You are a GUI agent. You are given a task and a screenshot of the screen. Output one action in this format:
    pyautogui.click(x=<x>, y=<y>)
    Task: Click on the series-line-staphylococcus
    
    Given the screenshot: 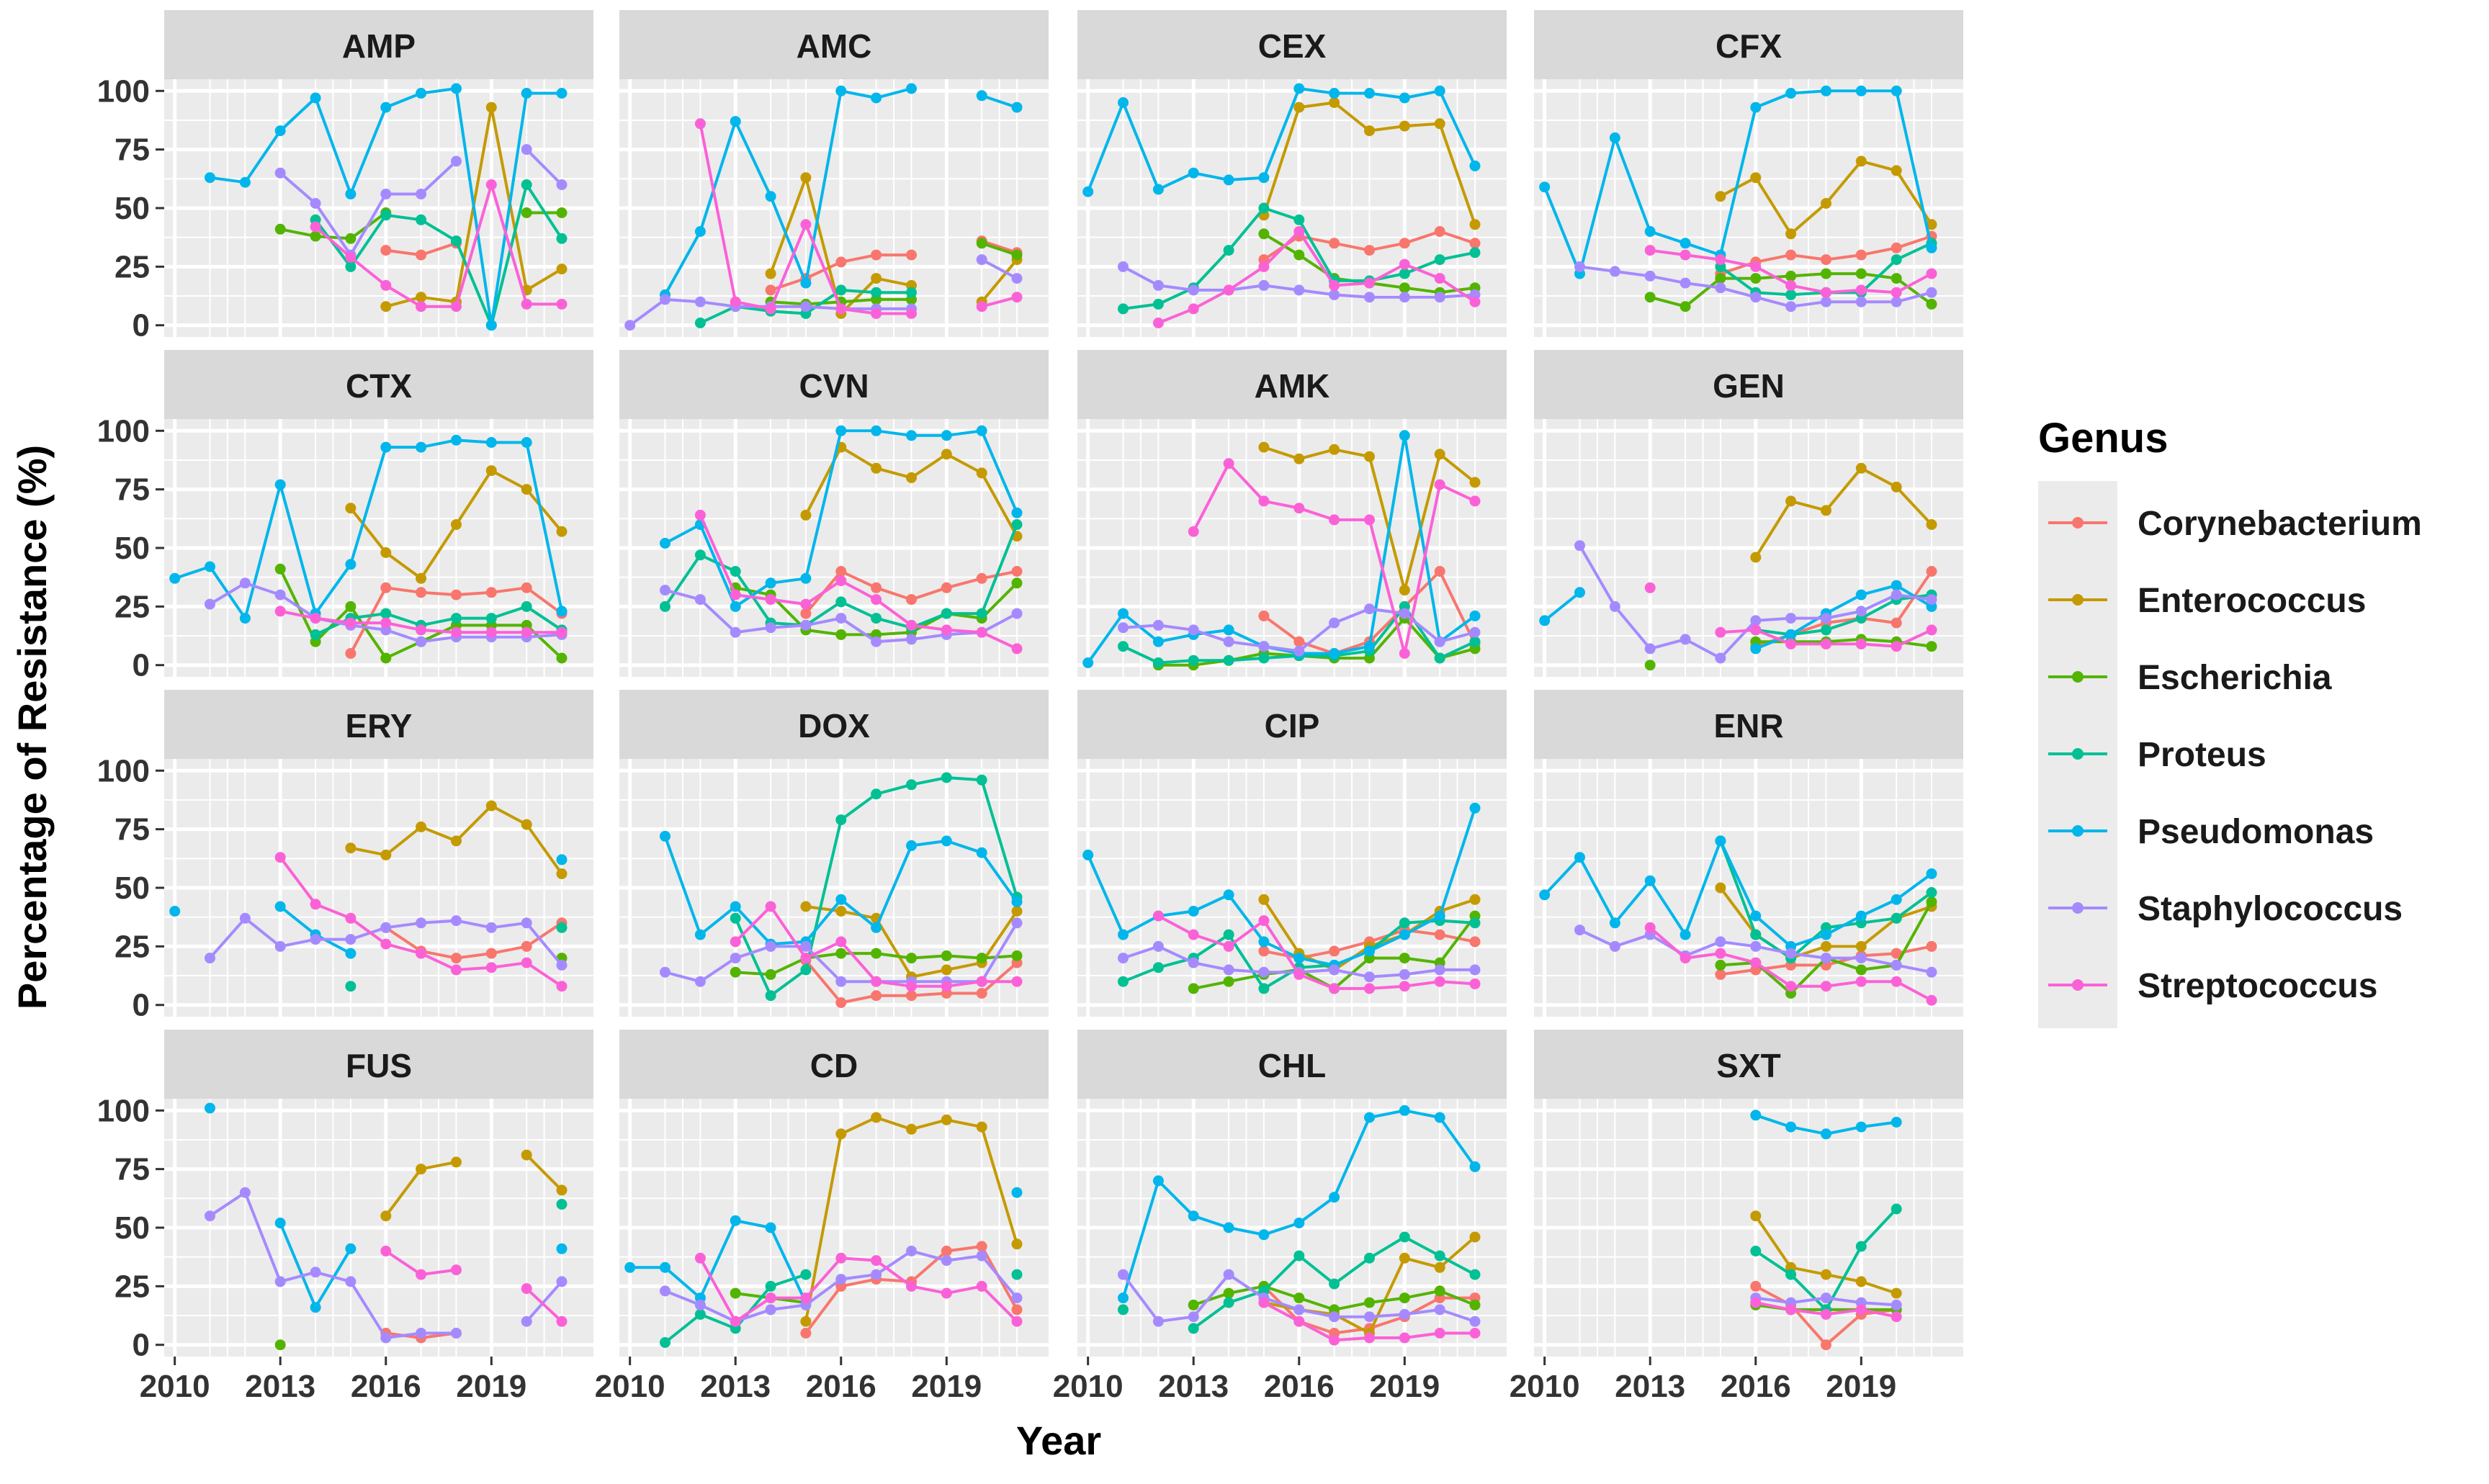 What is the action you would take?
    pyautogui.click(x=544, y=167)
    